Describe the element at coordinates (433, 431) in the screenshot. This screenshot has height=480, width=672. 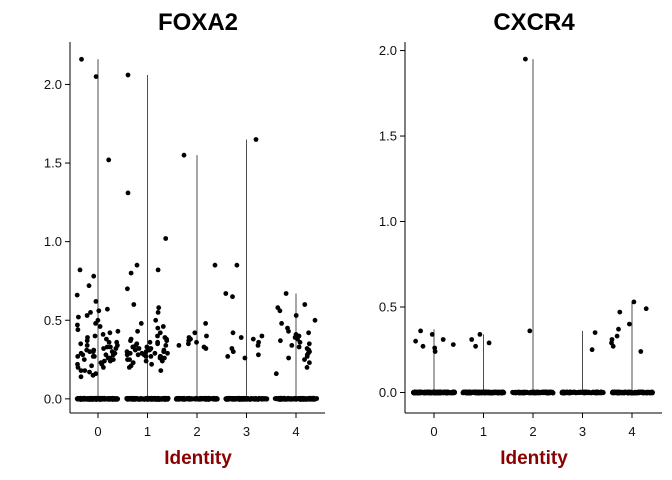
I see `x-tick-label: 0` at that location.